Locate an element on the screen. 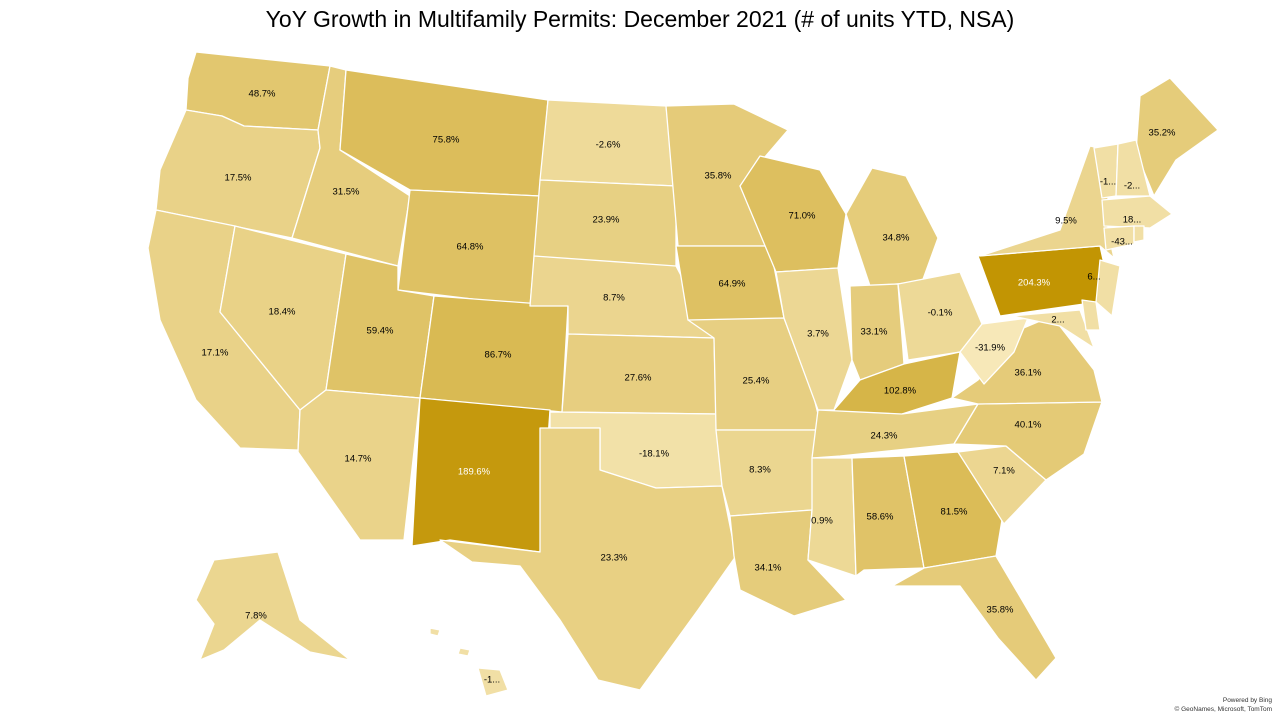 Image resolution: width=1280 pixels, height=720 pixels. state-az is located at coordinates (359, 465).